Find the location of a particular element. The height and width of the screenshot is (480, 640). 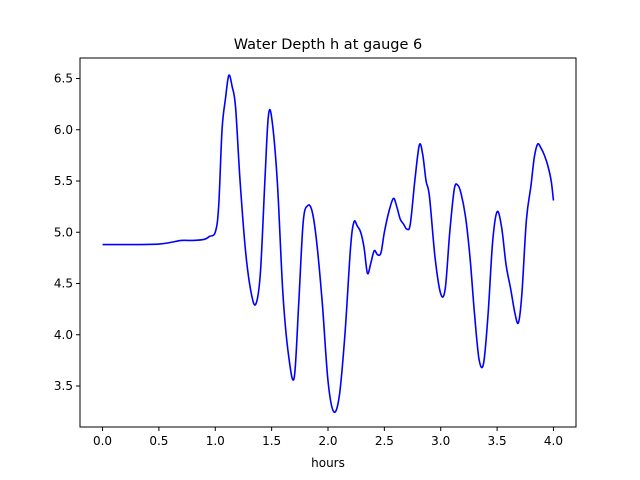

y-tick-label: 6.5 is located at coordinates (63, 79).